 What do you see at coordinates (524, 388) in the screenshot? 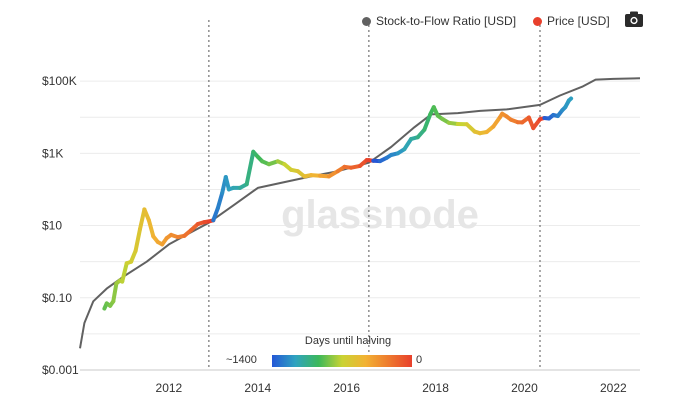
I see `x-tick-label: 2020` at bounding box center [524, 388].